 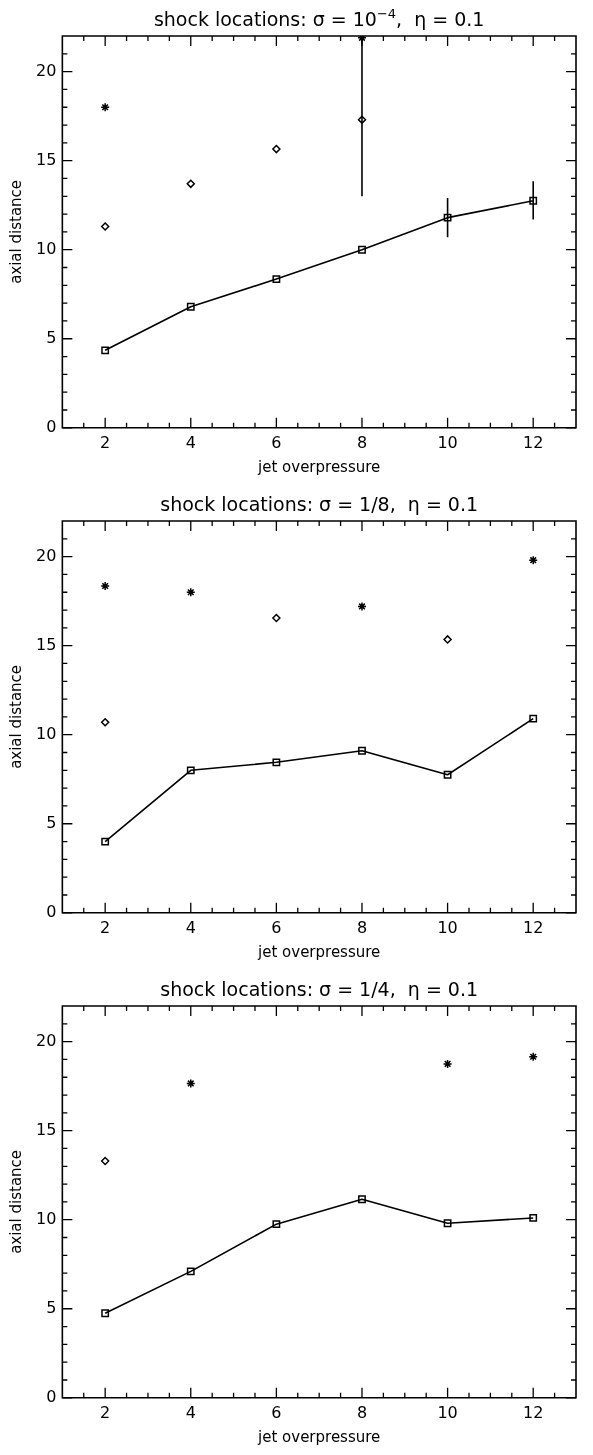 I want to click on chart-title: shock locations: σ = 1/8, η = 0.1, so click(x=319, y=504).